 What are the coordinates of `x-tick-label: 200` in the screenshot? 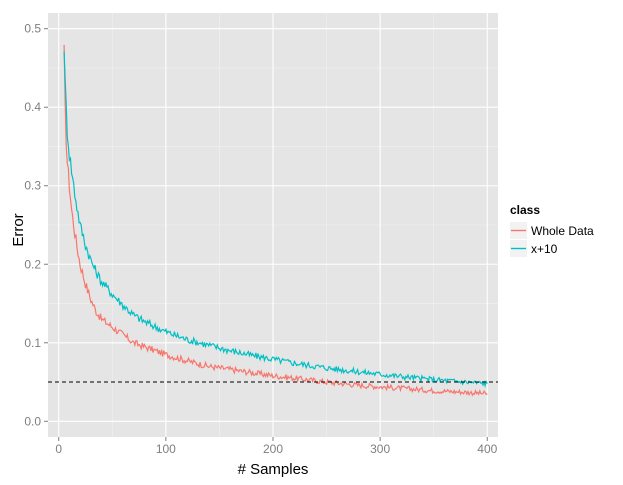 It's located at (273, 449).